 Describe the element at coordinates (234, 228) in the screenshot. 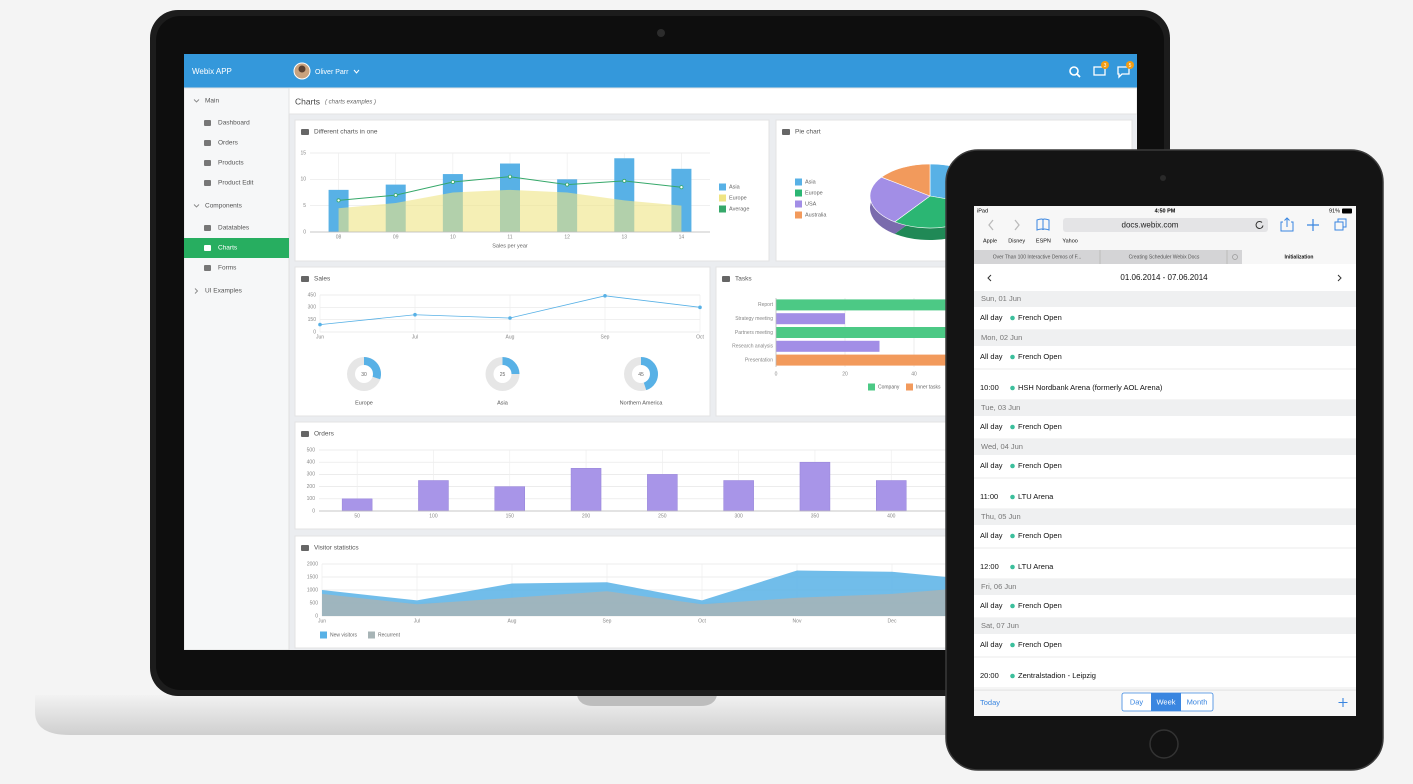

I see `sidebar-item: Datatables` at that location.